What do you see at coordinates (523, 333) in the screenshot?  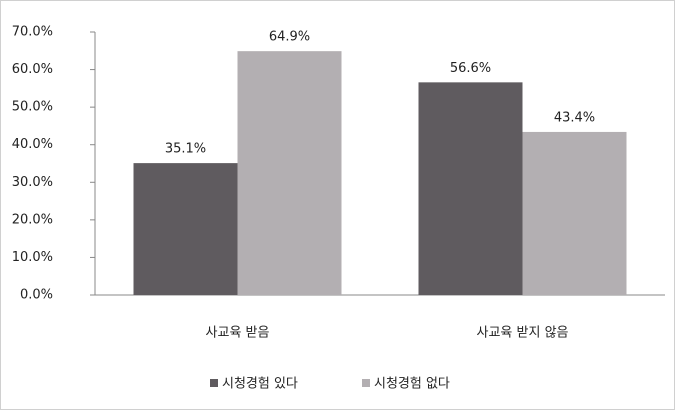 I see `x-tick-label: 사교육 받지 않음` at bounding box center [523, 333].